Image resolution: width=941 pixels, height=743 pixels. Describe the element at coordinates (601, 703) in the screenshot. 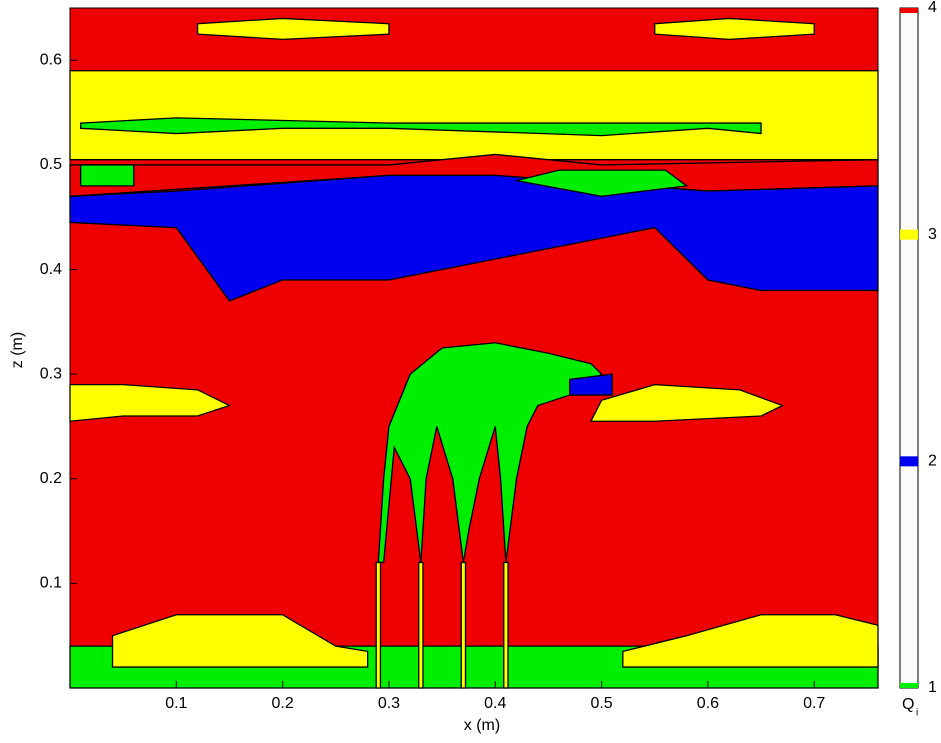

I see `x-tick-label: 0.5` at that location.